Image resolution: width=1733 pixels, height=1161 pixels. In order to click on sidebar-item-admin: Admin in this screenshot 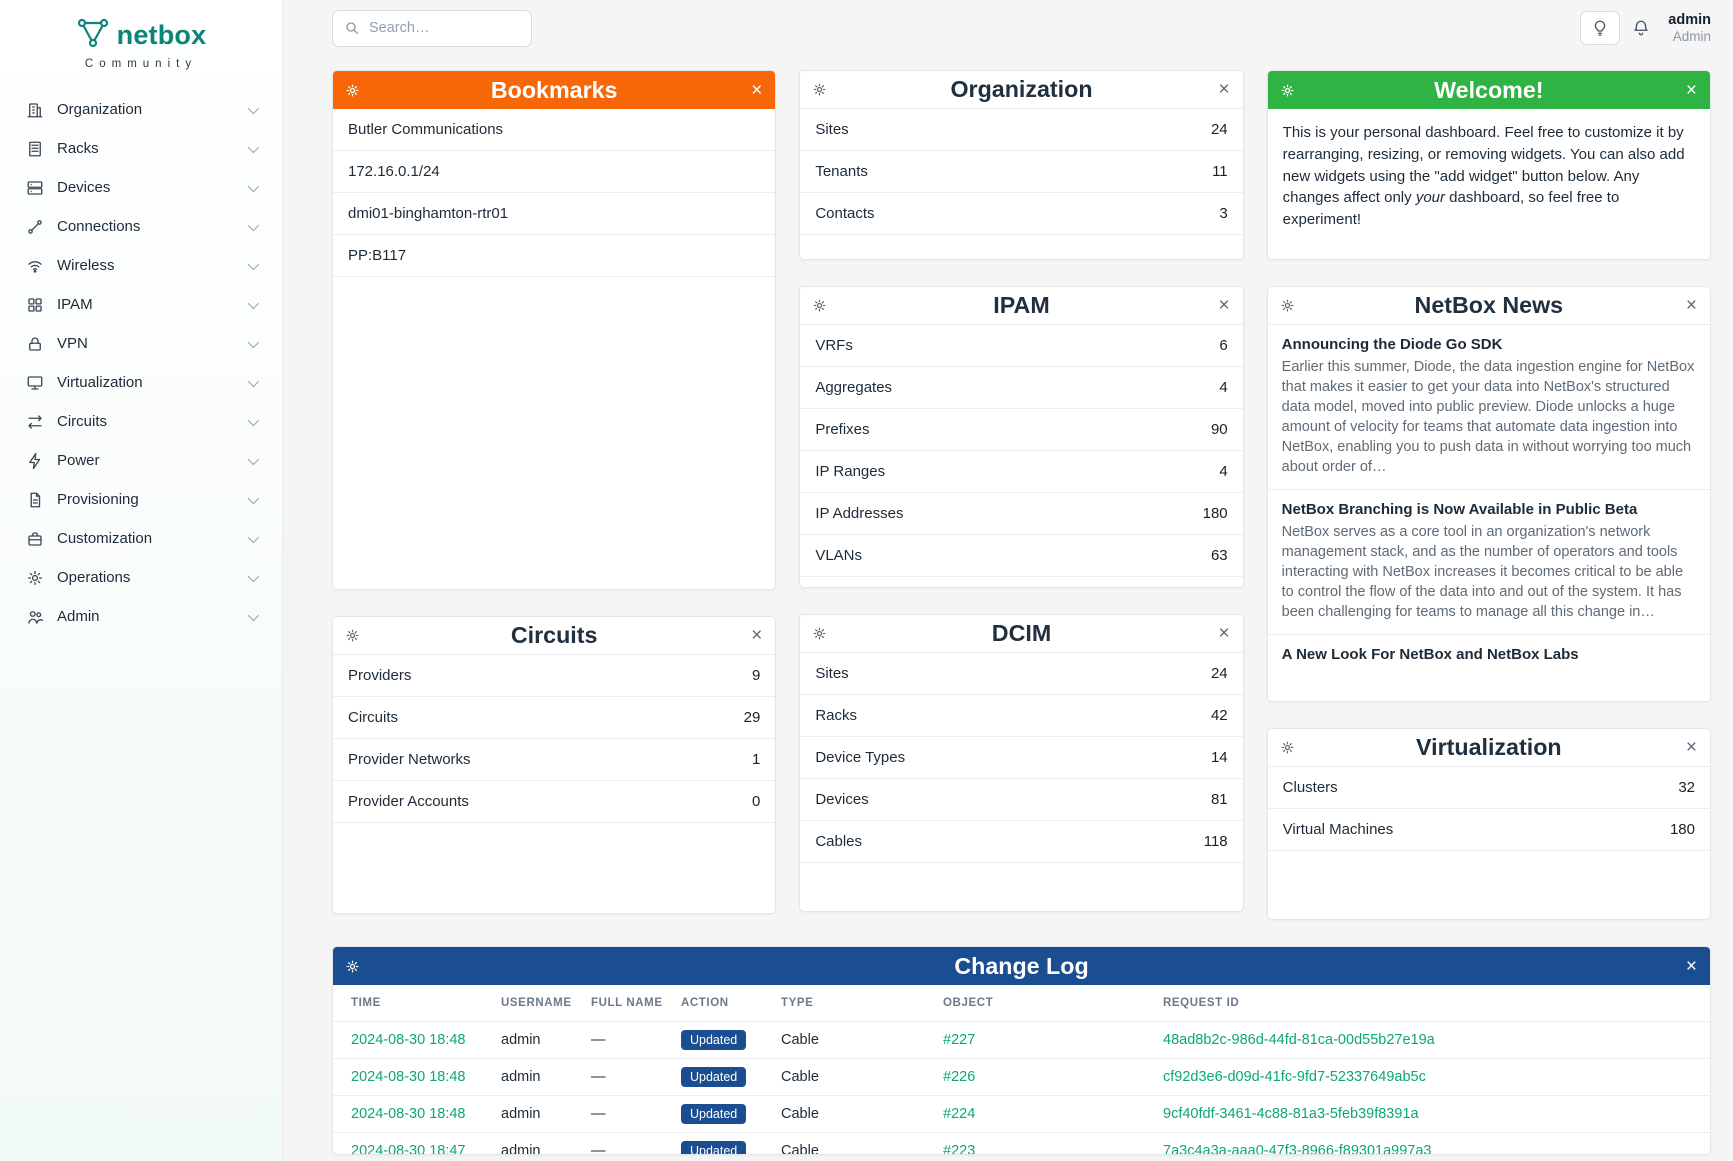, I will do `click(141, 616)`.